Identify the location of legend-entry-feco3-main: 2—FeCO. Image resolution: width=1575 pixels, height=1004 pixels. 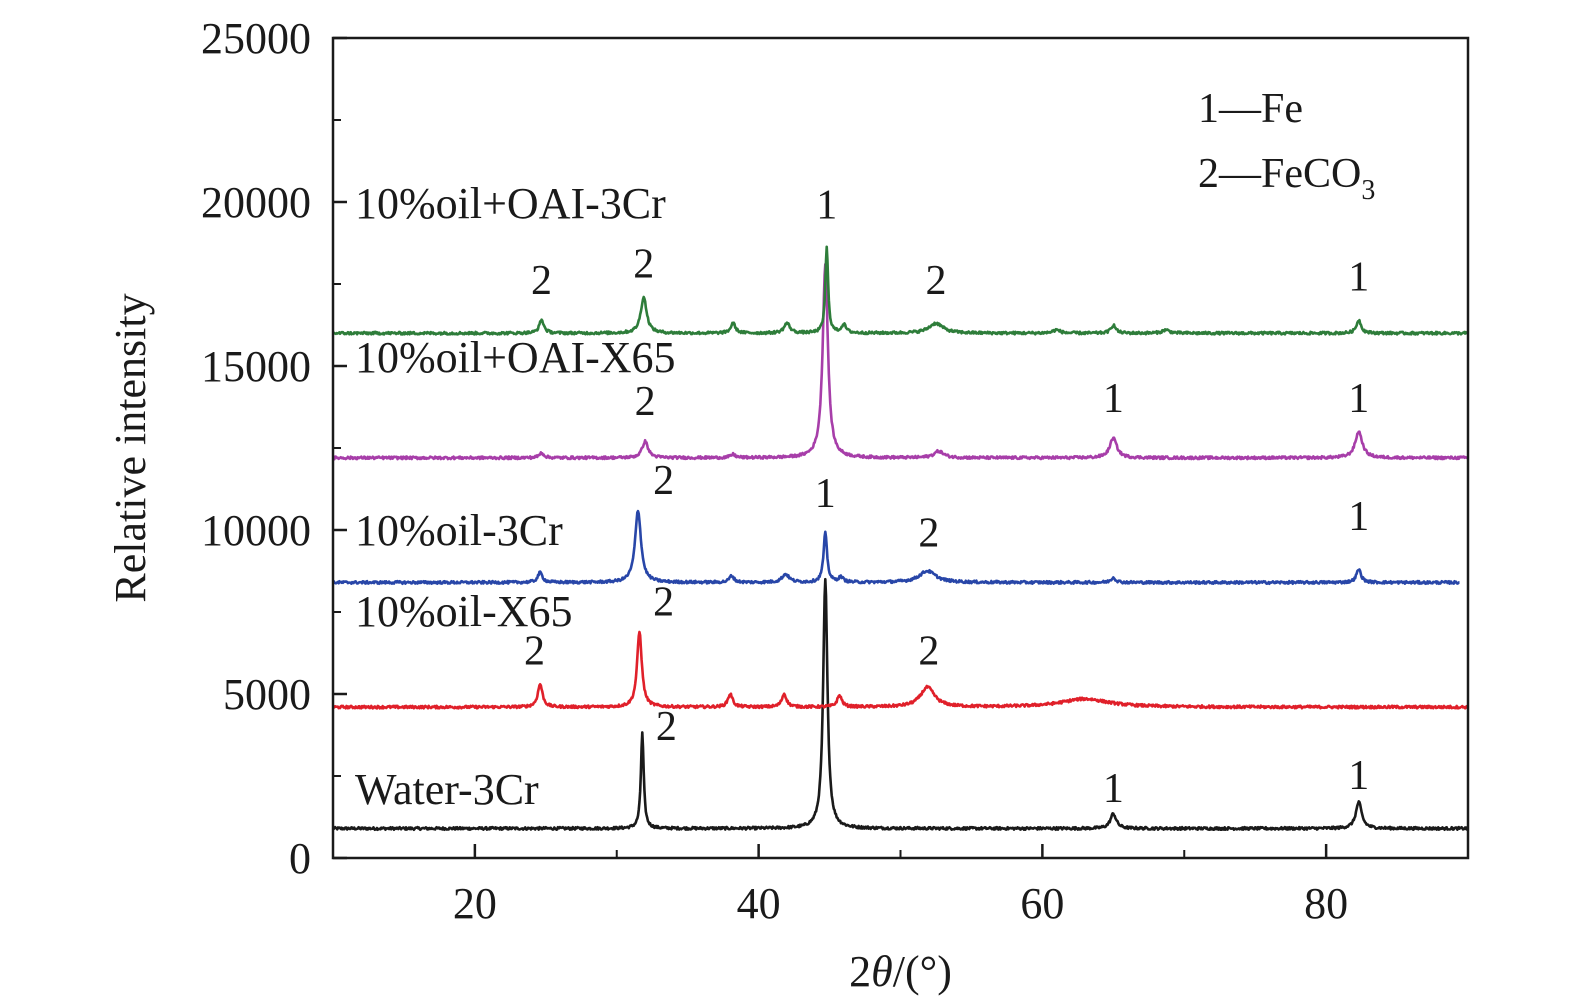
(1279, 174).